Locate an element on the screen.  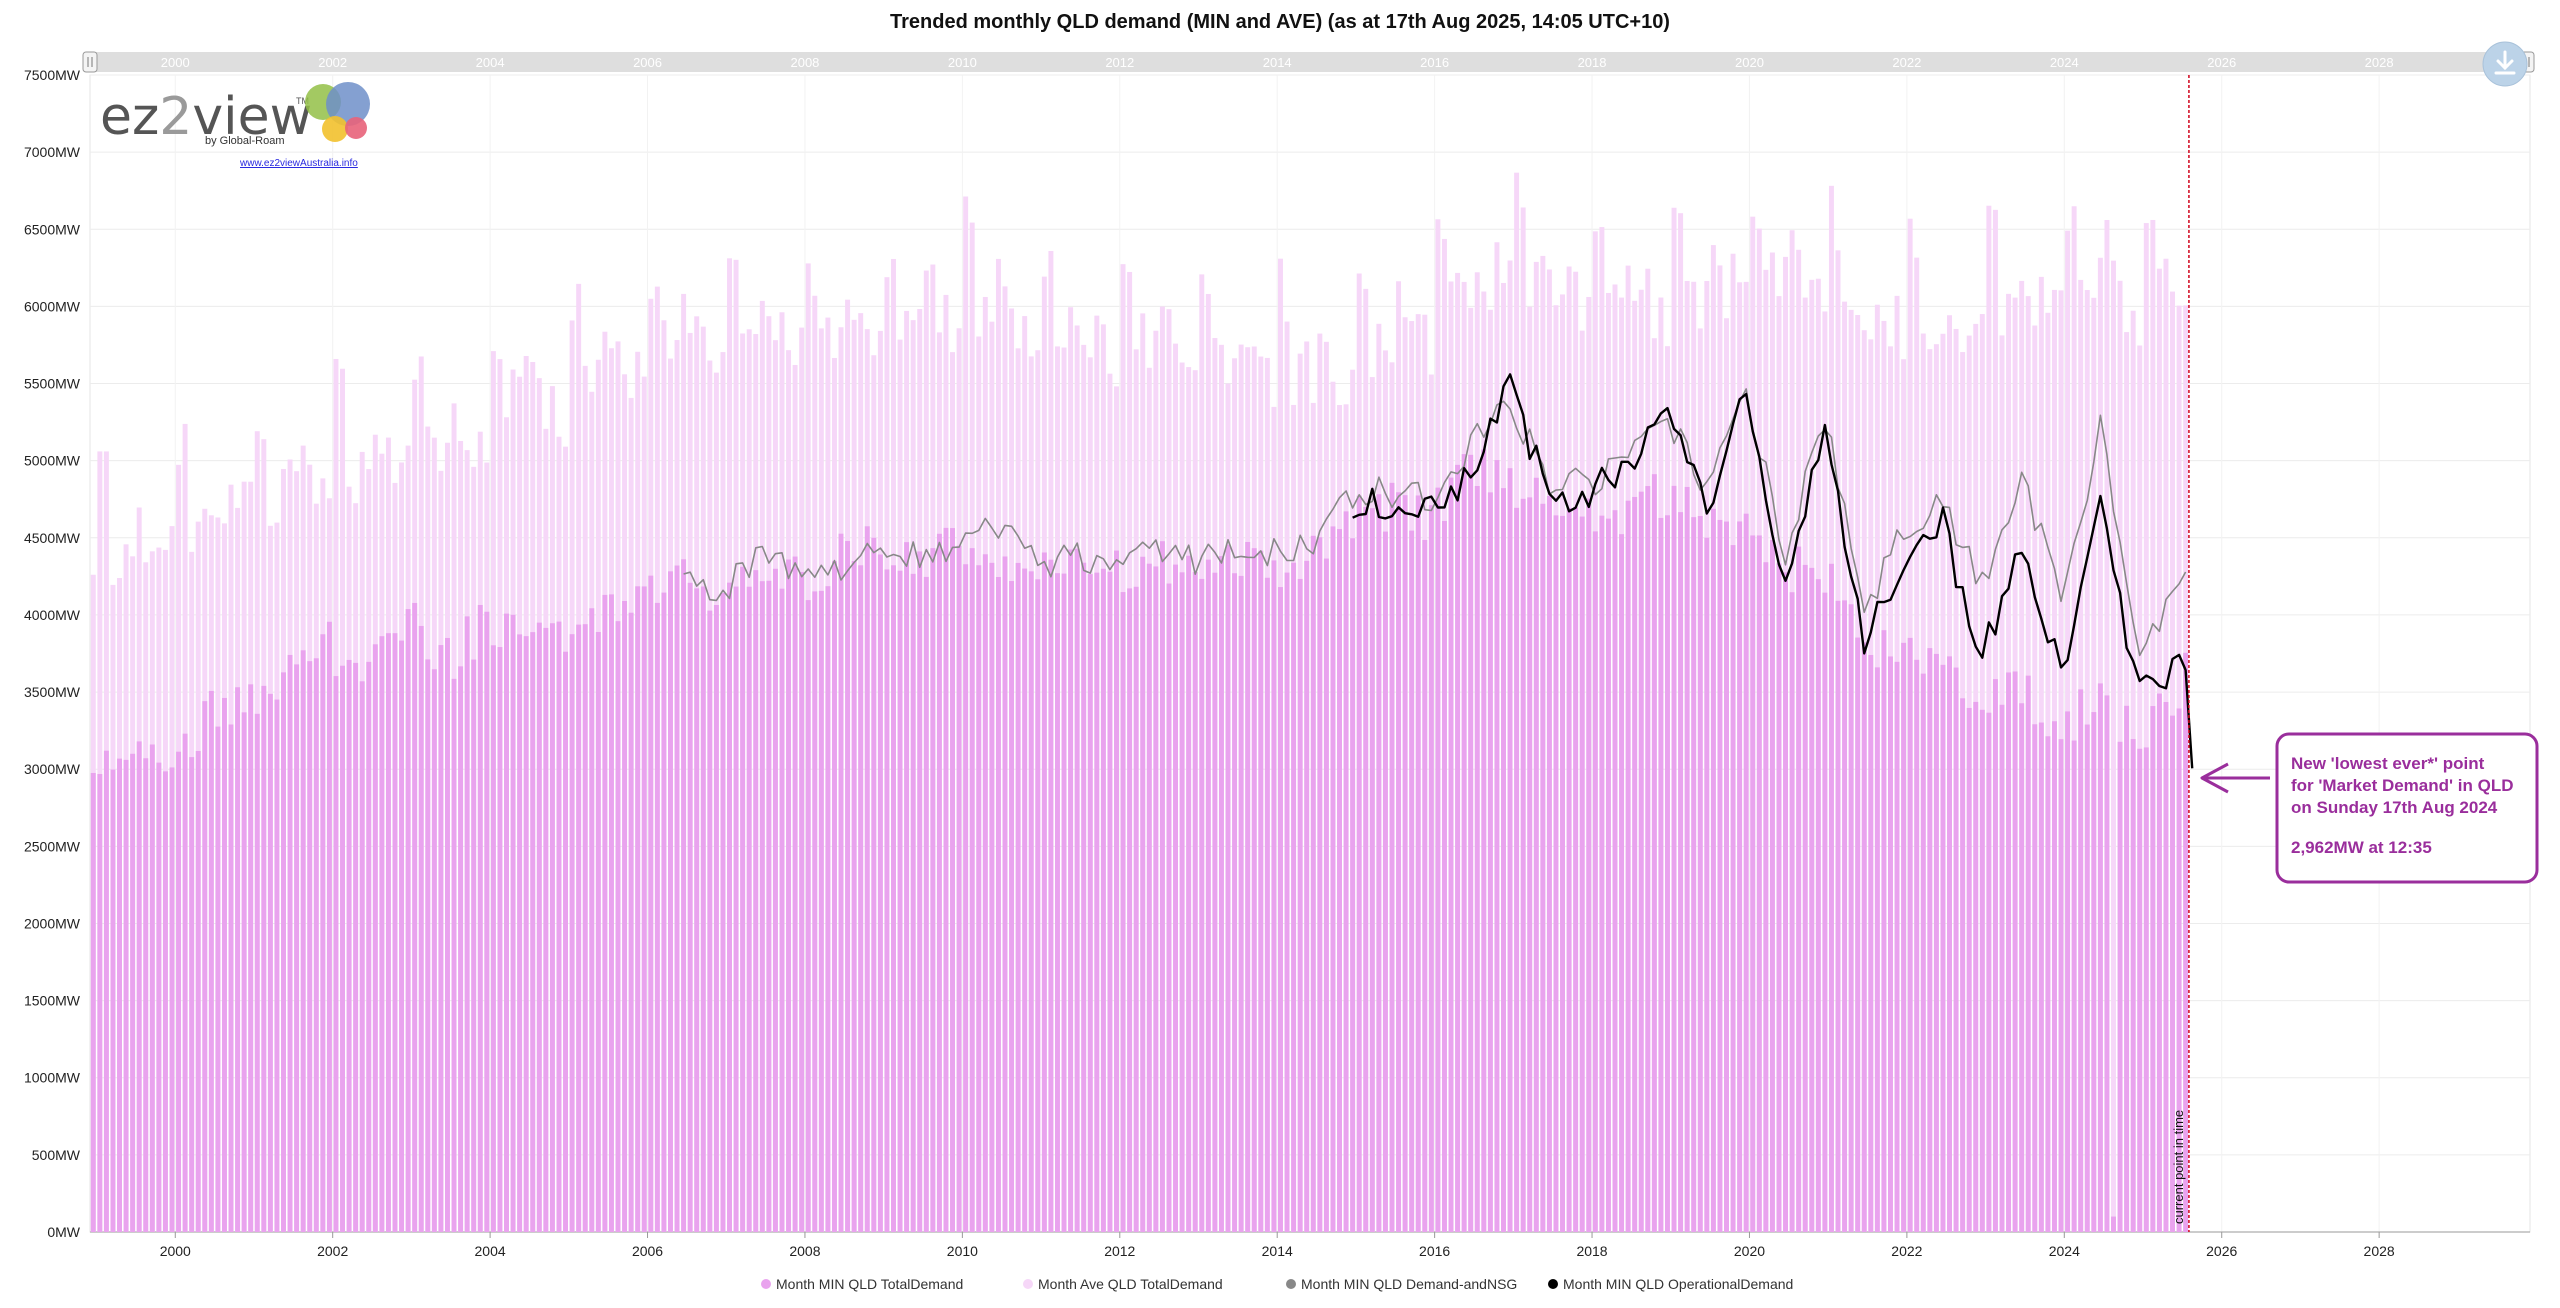
legend-item-min-nsg: Month MIN QLD Demand-andNSG is located at coordinates (1401, 1284).